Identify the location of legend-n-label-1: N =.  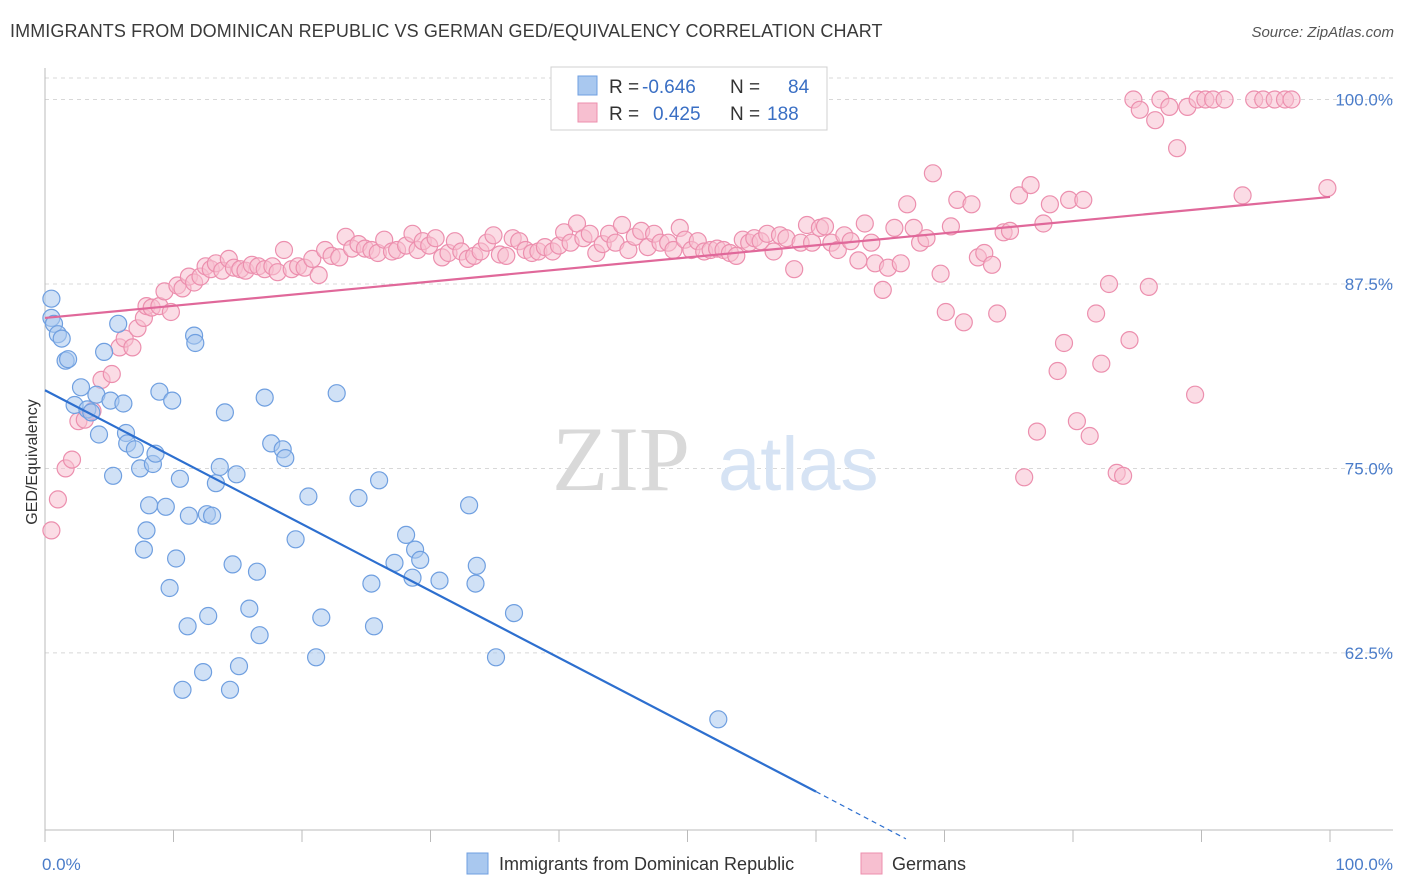
(745, 87).